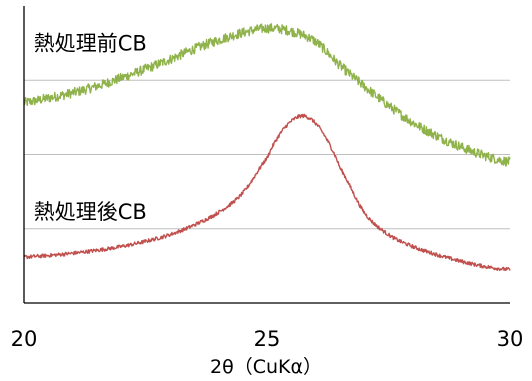 This screenshot has height=381, width=532. I want to click on x-tick-label-0: 20, so click(24, 339).